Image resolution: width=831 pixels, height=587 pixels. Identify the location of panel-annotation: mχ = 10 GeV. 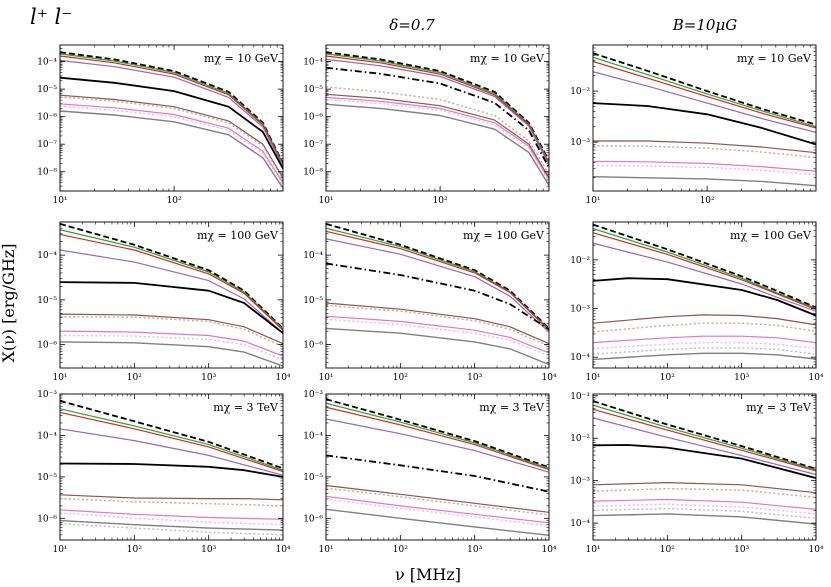
(241, 58).